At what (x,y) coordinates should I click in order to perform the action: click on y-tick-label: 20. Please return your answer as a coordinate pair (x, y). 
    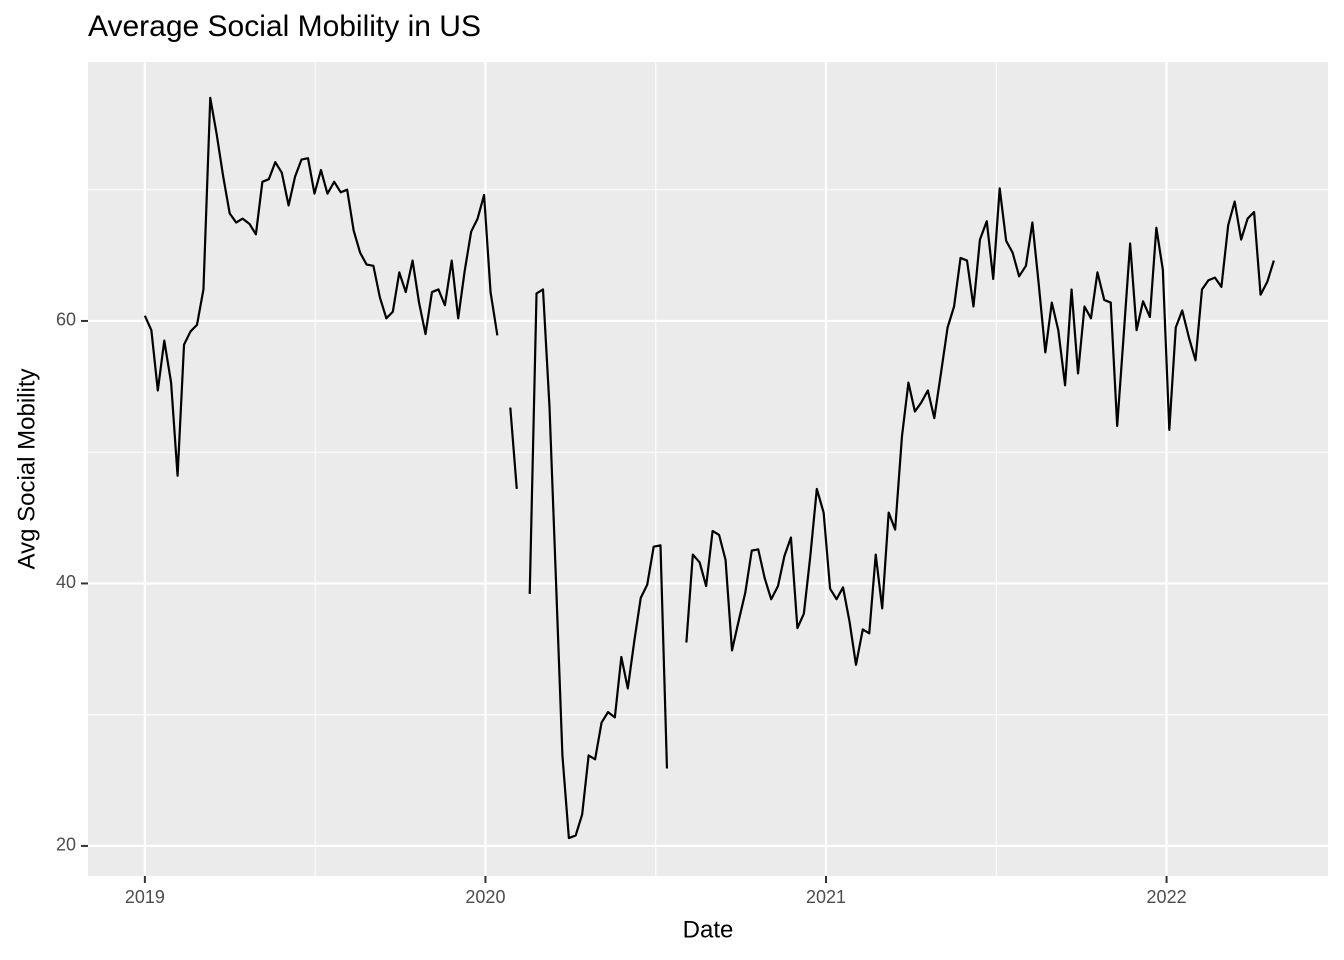
    Looking at the image, I should click on (66, 845).